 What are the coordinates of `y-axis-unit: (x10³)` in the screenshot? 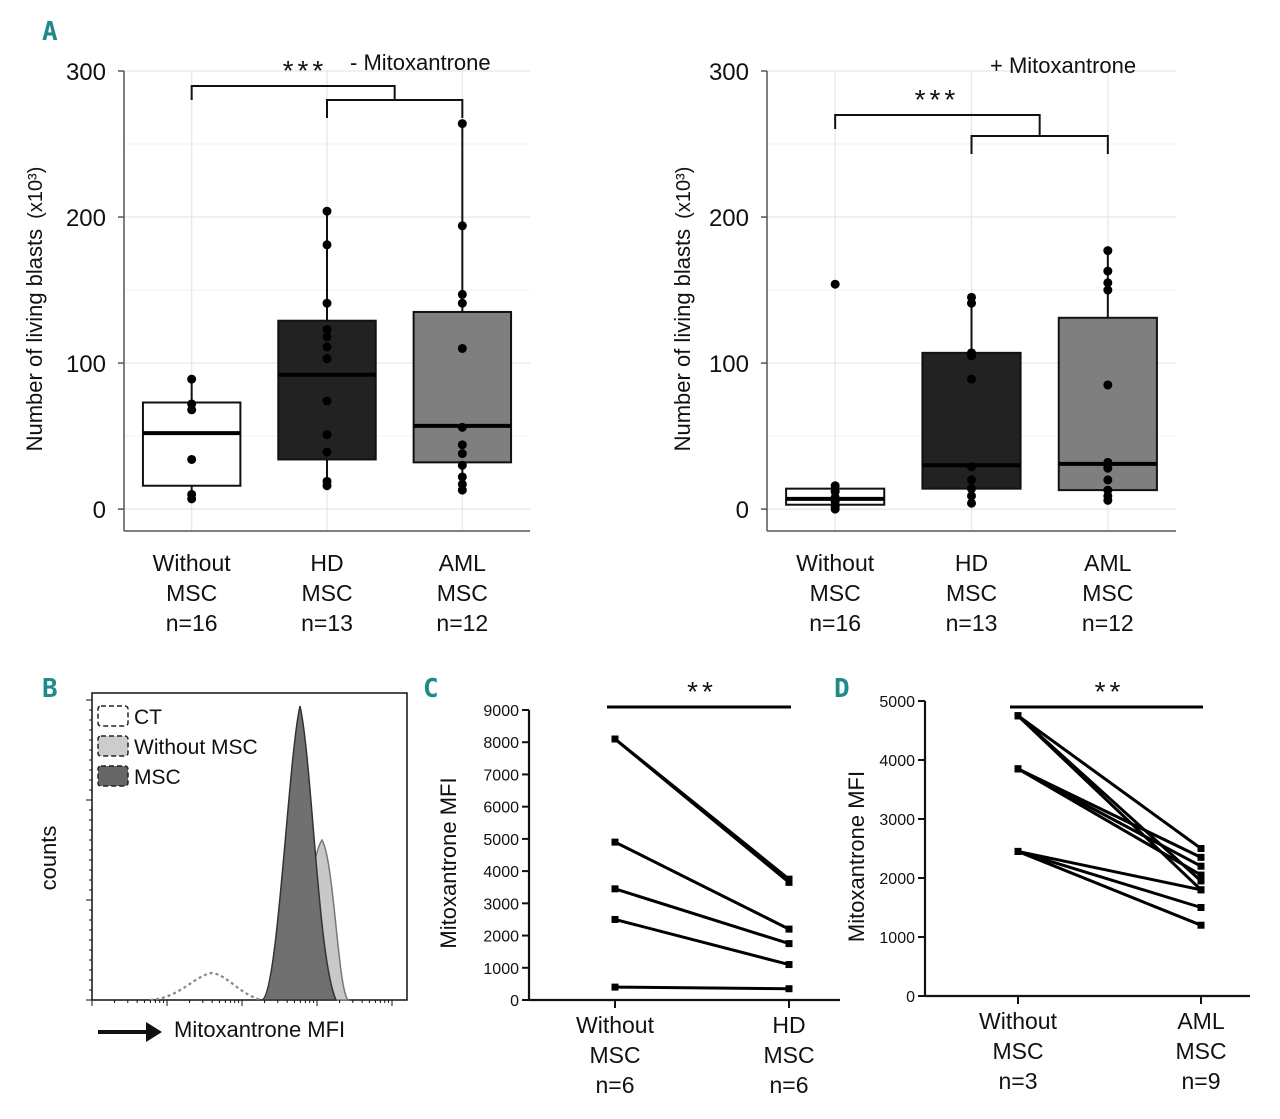 It's located at (36, 193).